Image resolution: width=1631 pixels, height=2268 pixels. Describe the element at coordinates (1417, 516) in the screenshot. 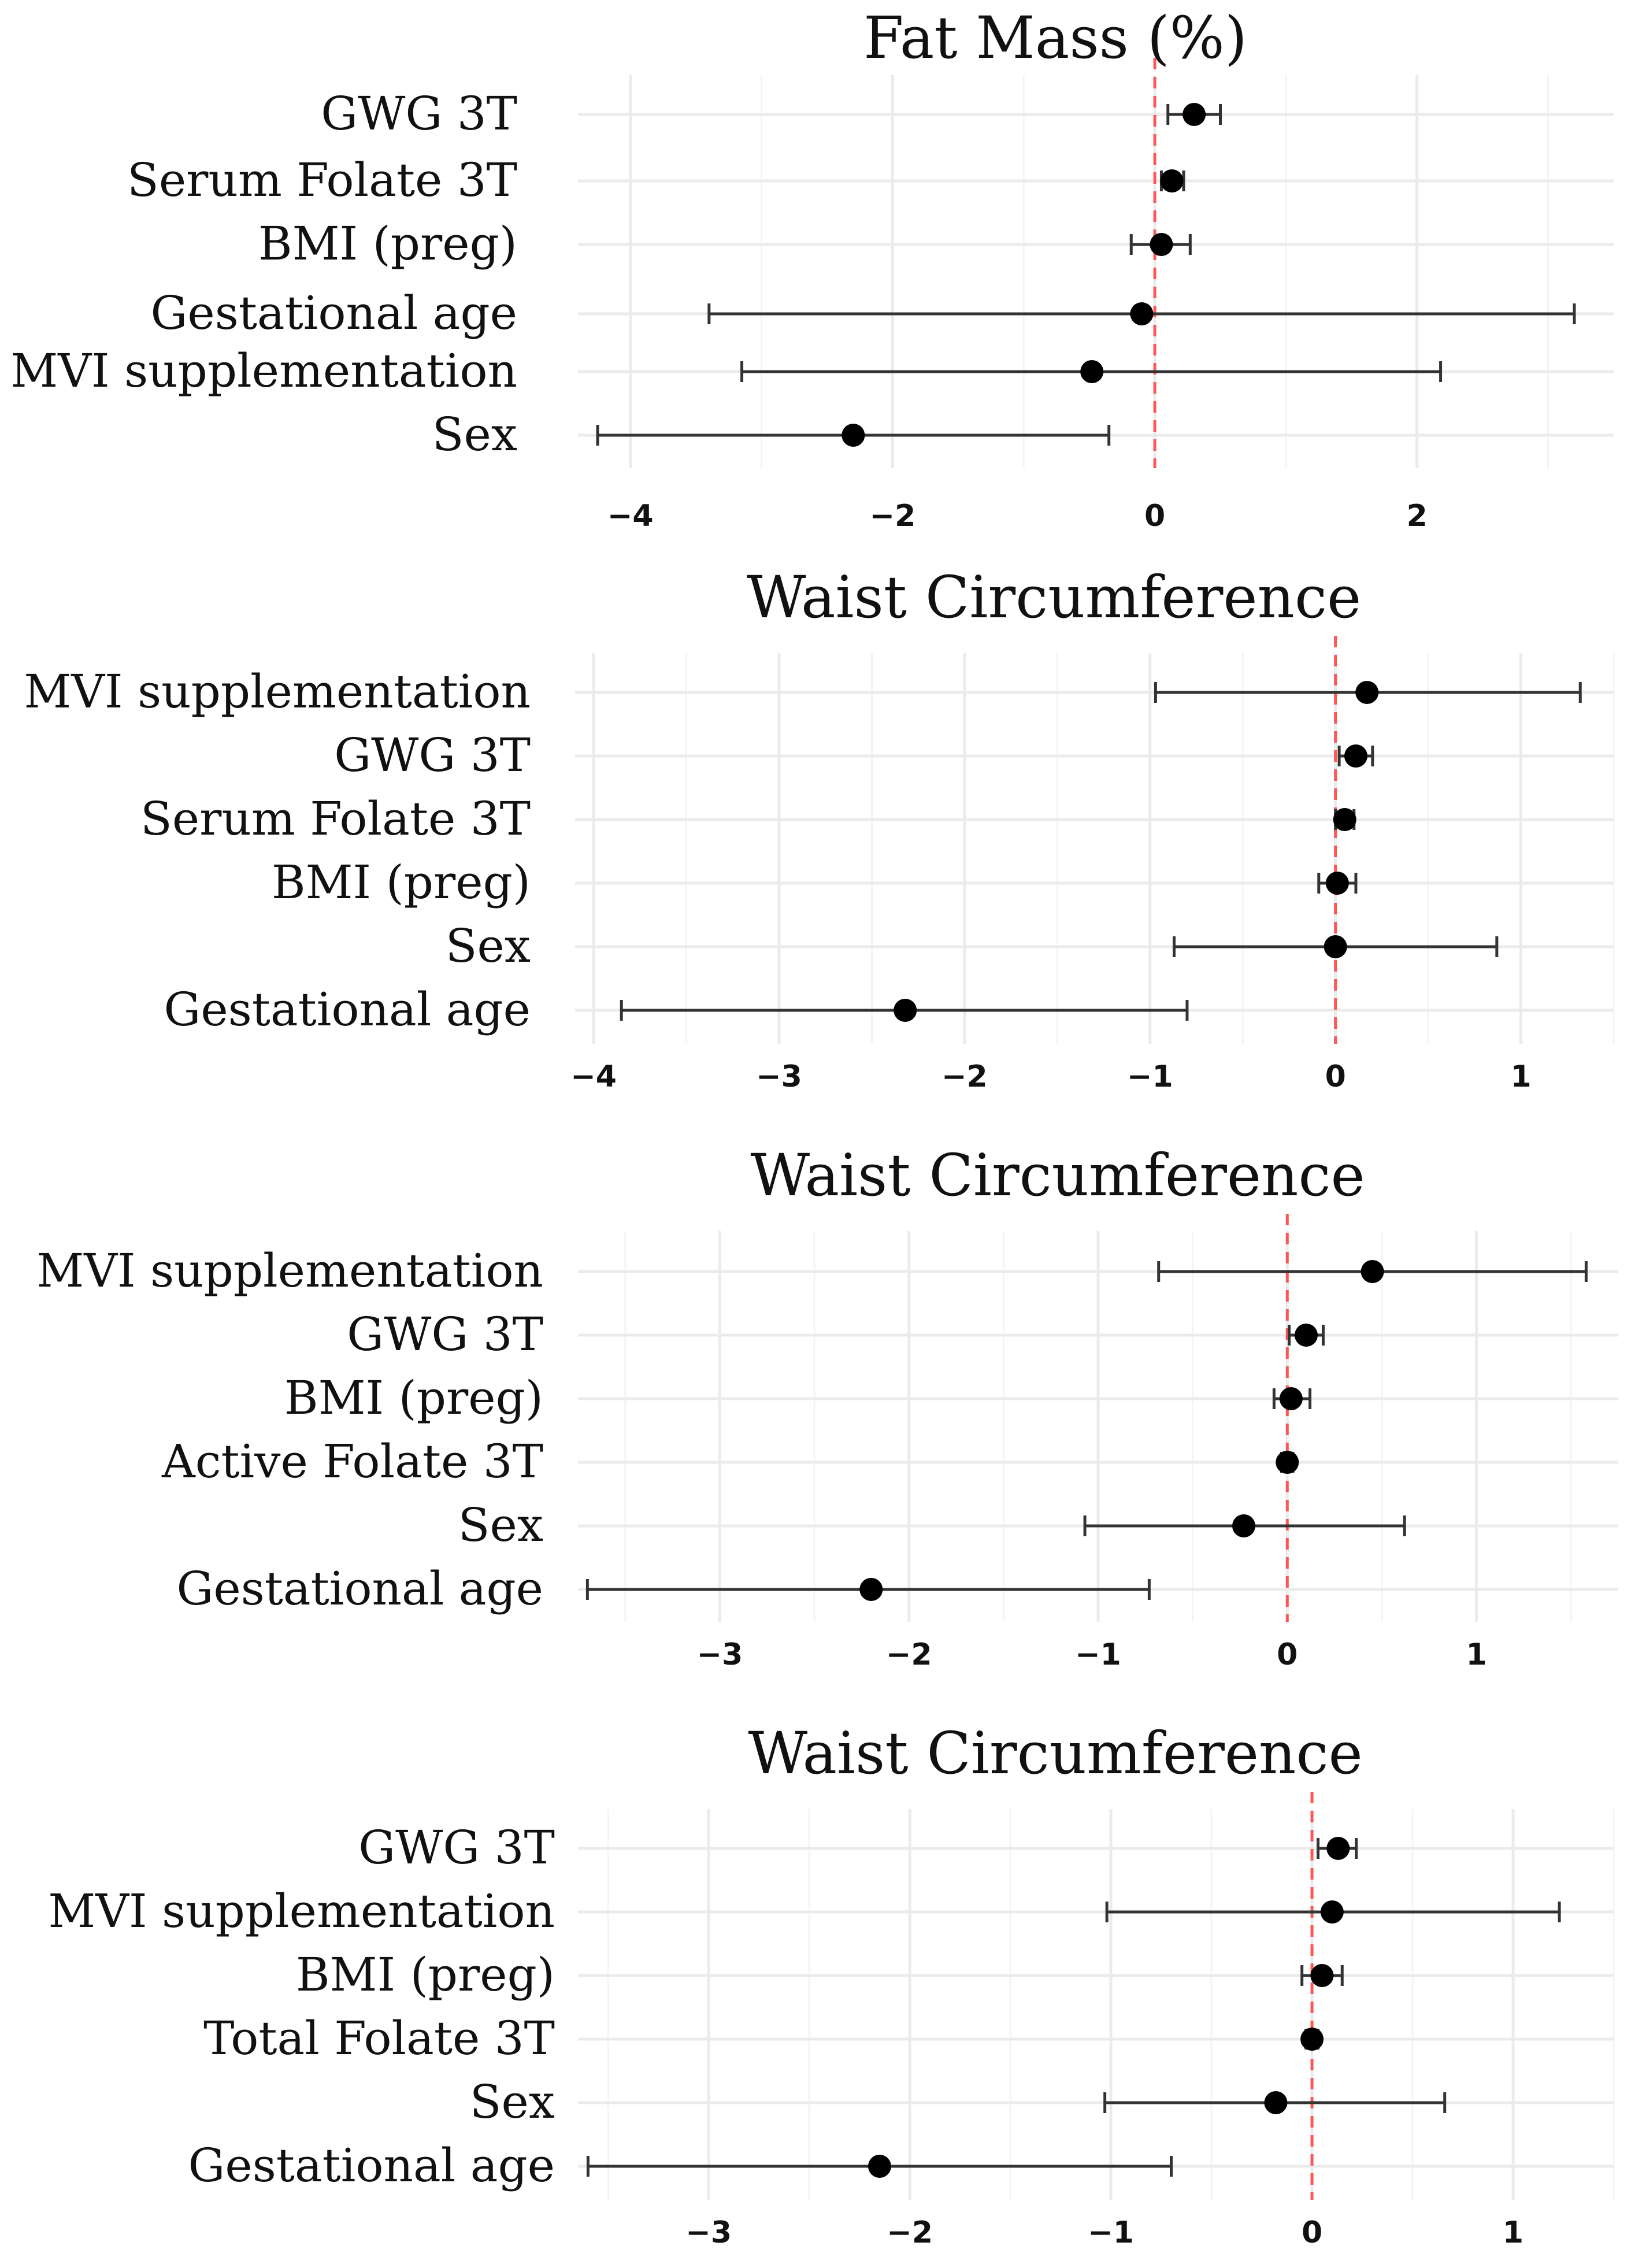

I see `x-tick-label: 2` at that location.